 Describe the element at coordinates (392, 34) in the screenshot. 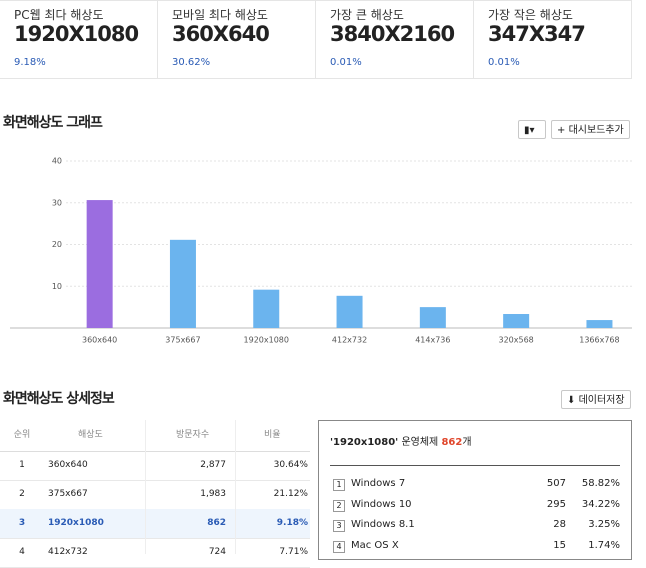

I see `card-value: 3840X2160` at that location.